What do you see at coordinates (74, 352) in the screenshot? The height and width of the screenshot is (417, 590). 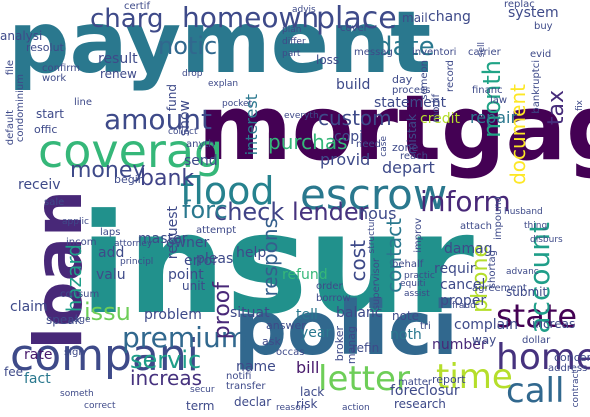 I see `word-page: sign` at bounding box center [74, 352].